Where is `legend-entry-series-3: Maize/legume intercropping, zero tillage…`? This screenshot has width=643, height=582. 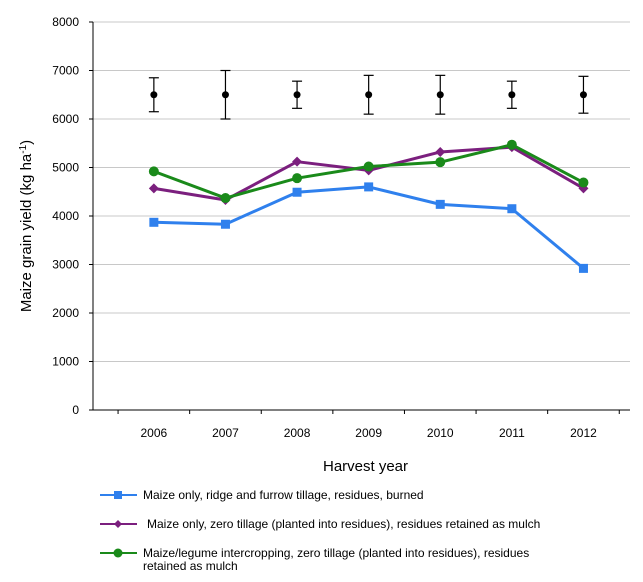 legend-entry-series-3: Maize/legume intercropping, zero tillage… is located at coordinates (314, 559).